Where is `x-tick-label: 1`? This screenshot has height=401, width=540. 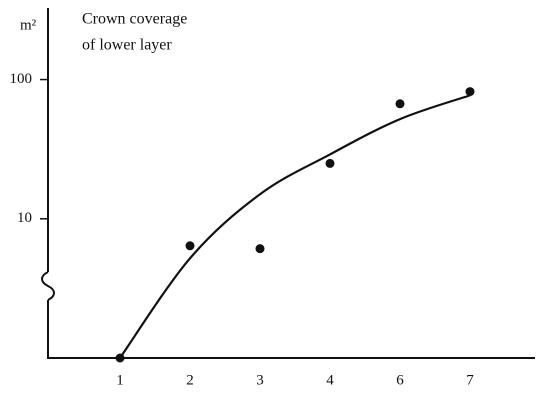 x-tick-label: 1 is located at coordinates (120, 380).